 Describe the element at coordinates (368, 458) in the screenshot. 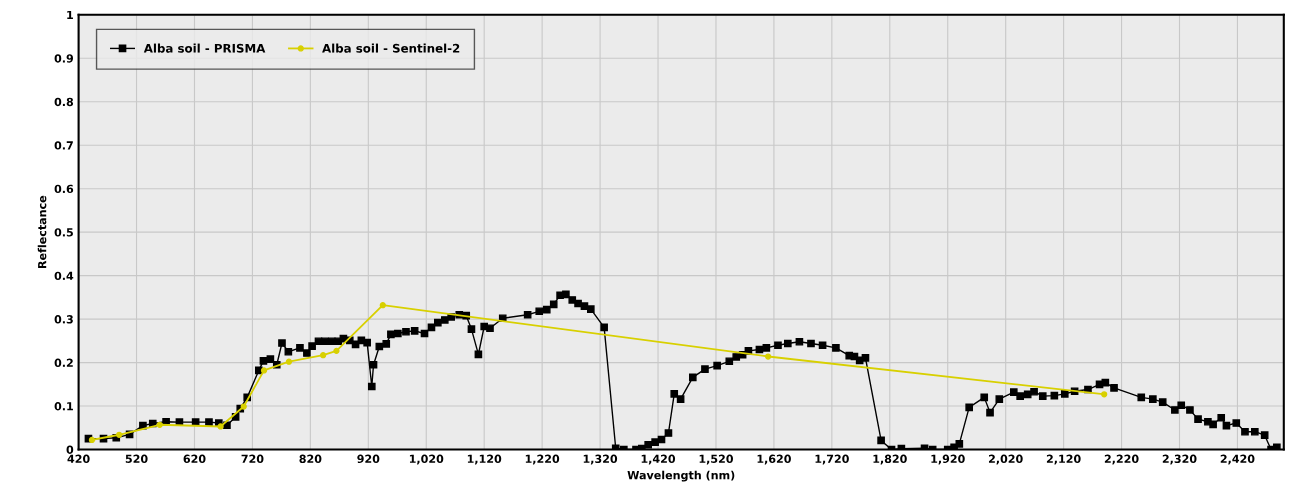

I see `x-tick-label: 920` at that location.